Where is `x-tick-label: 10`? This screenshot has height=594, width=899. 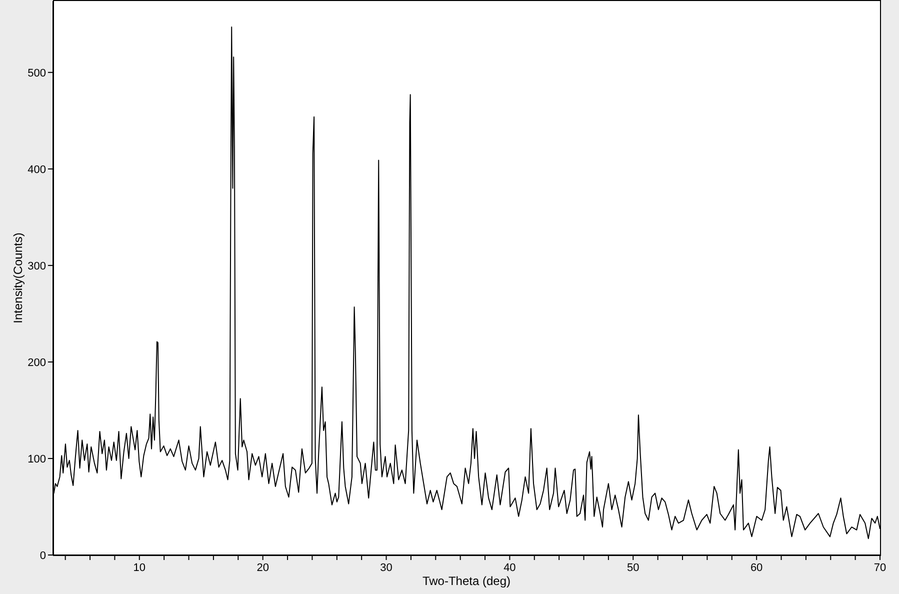 x-tick-label: 10 is located at coordinates (139, 568).